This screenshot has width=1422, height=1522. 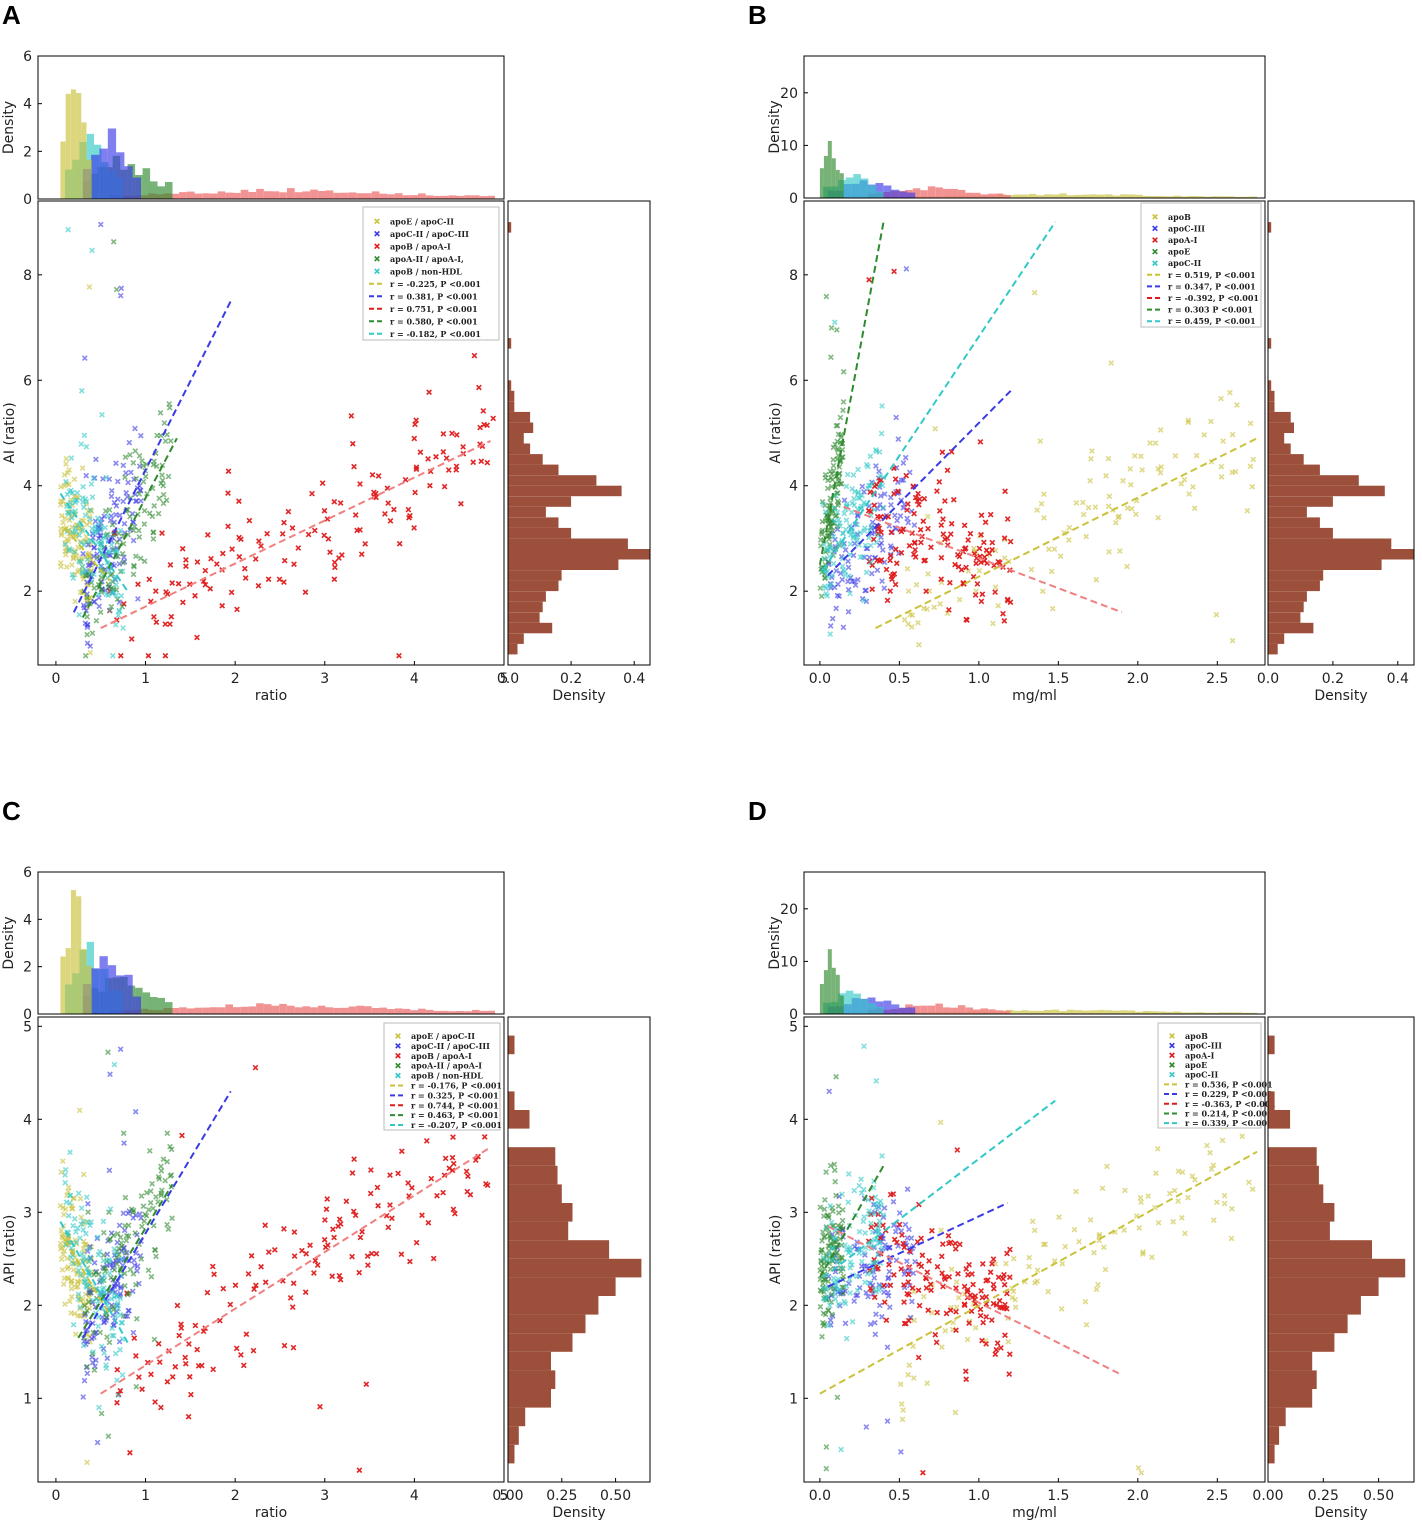 I want to click on top-hist-bar-green, so click(x=154, y=1005).